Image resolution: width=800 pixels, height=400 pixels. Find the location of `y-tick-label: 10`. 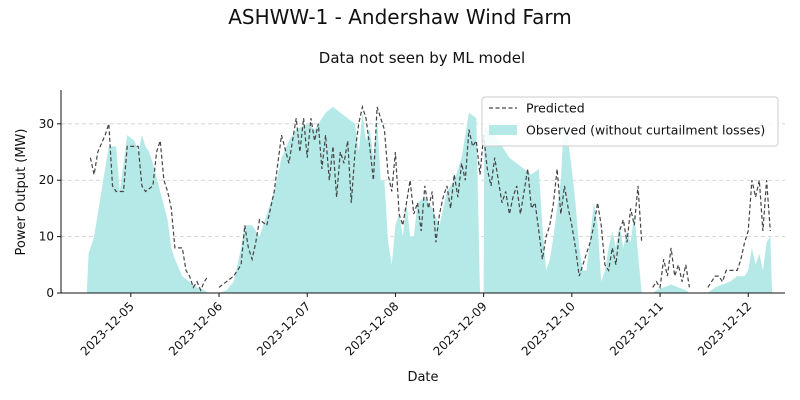

y-tick-label: 10 is located at coordinates (46, 237).